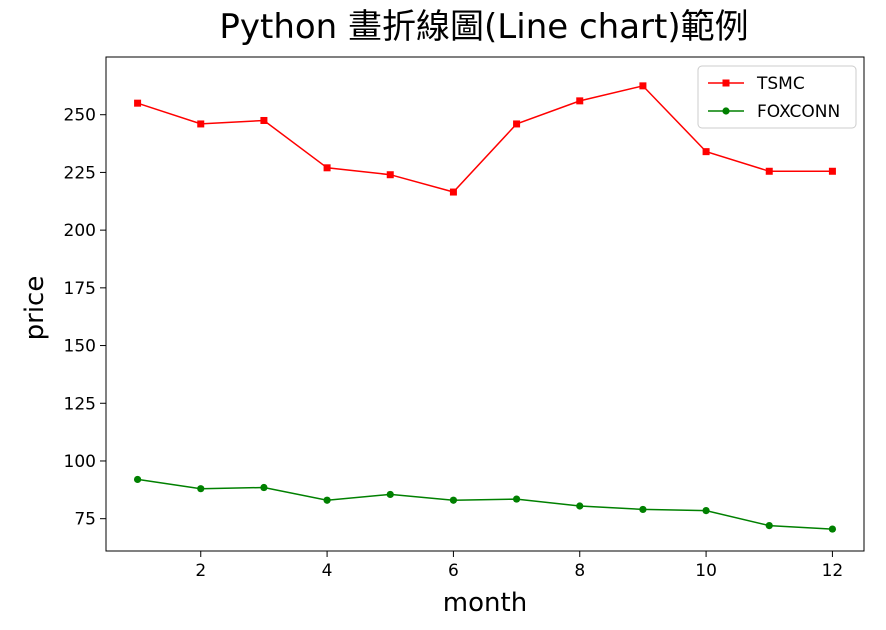 This screenshot has height=630, width=886. I want to click on x-tick-label: 4, so click(327, 571).